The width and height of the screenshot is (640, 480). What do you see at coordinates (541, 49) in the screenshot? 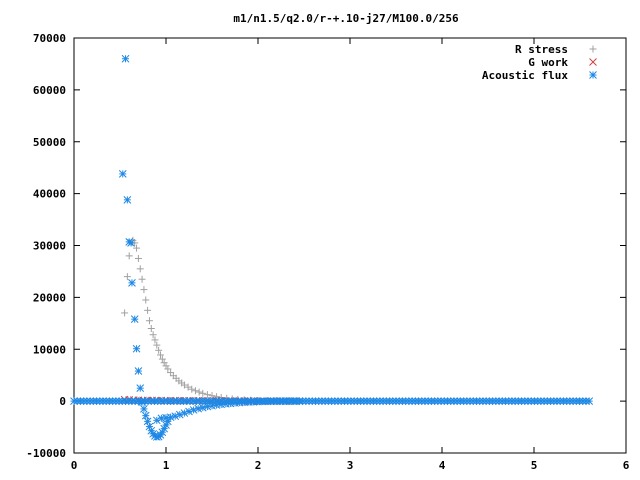
I see `legend-label: R stress` at bounding box center [541, 49].